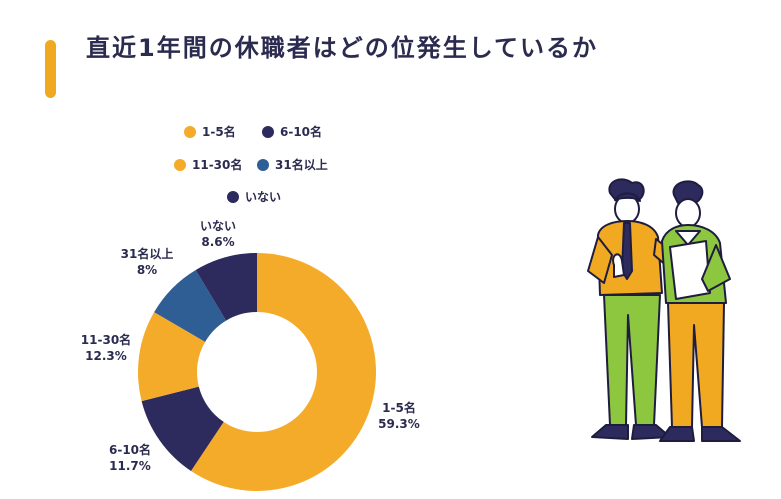  What do you see at coordinates (700, 311) in the screenshot?
I see `person-right` at bounding box center [700, 311].